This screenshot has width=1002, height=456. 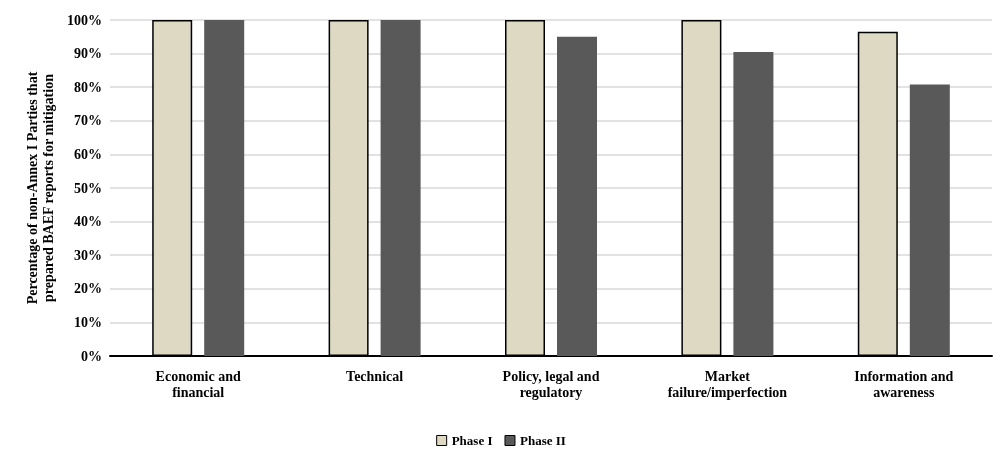 I want to click on y-tick-label: 0%, so click(x=91, y=356).